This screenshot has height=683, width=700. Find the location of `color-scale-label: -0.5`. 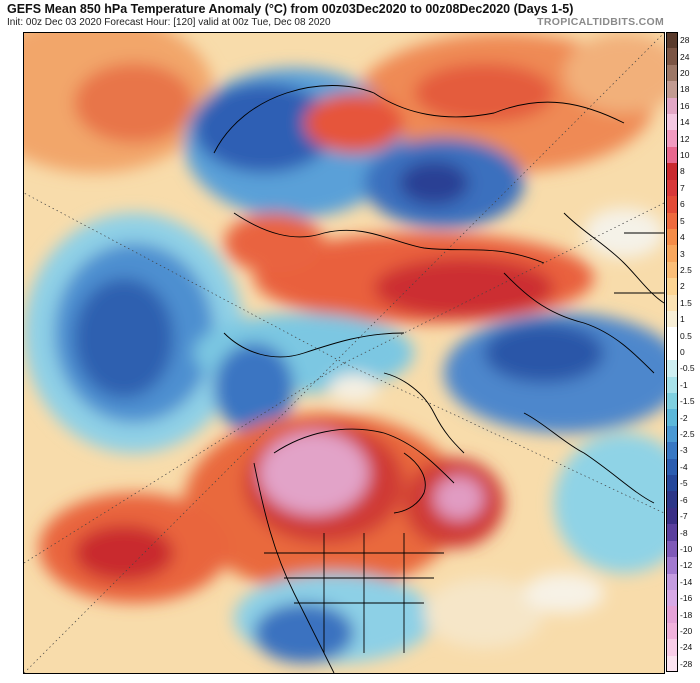

color-scale-label: -0.5 is located at coordinates (687, 368).